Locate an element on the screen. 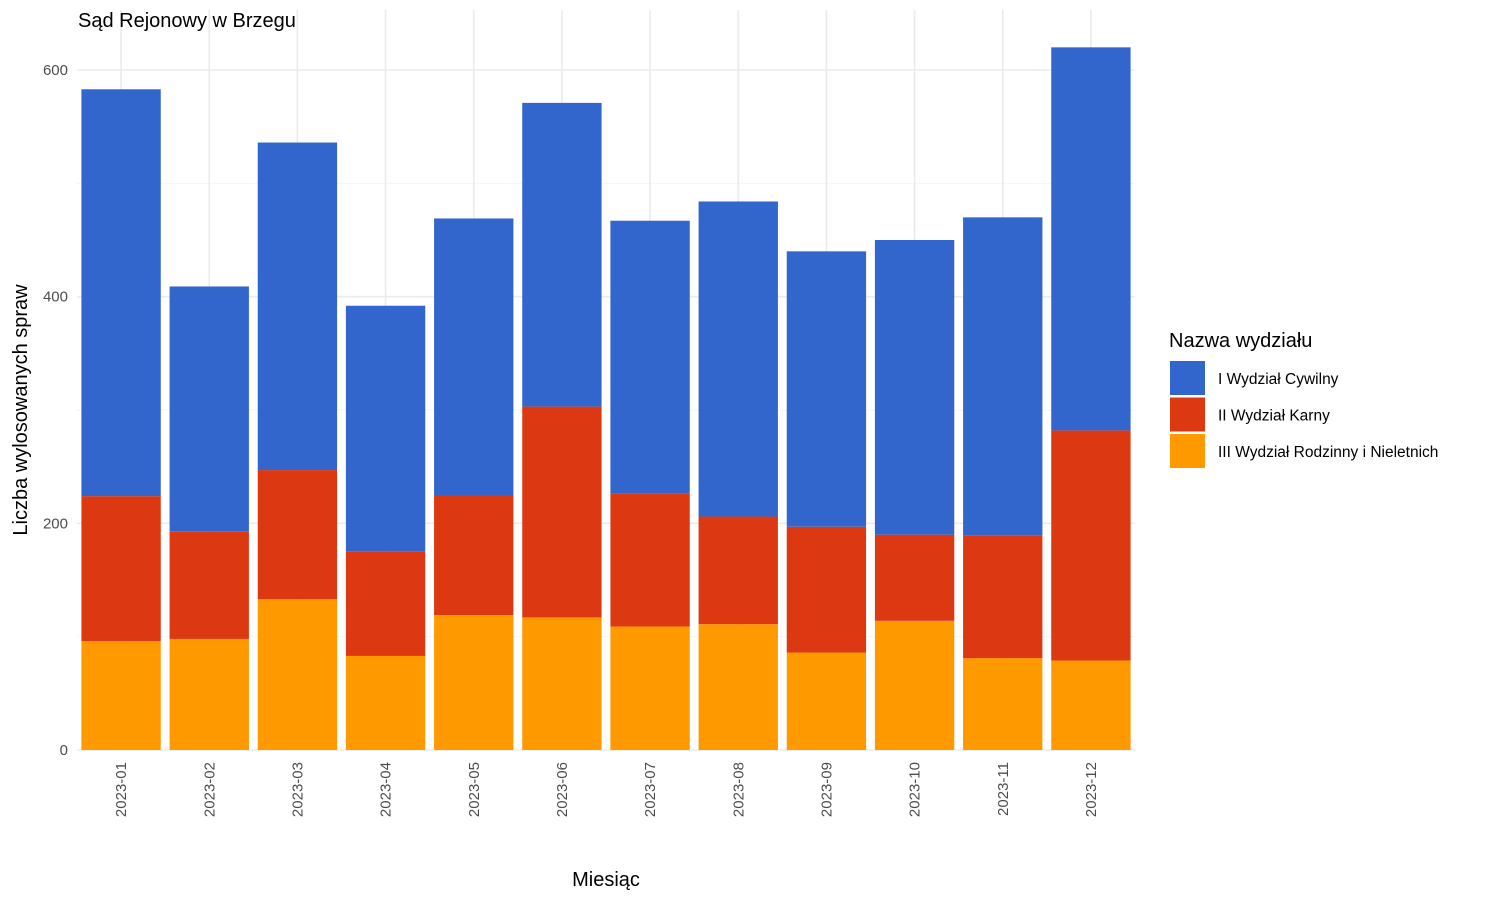  x-tick-label: 2023-03 is located at coordinates (297, 789).